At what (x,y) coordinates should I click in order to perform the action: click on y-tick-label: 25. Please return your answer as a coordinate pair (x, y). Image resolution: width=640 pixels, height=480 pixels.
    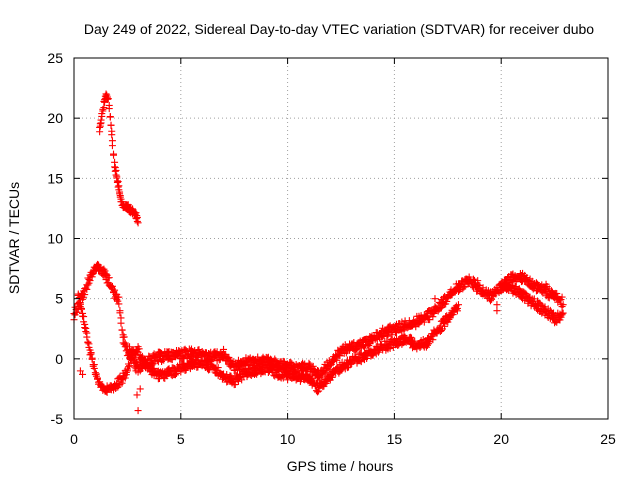
    Looking at the image, I should click on (55, 58).